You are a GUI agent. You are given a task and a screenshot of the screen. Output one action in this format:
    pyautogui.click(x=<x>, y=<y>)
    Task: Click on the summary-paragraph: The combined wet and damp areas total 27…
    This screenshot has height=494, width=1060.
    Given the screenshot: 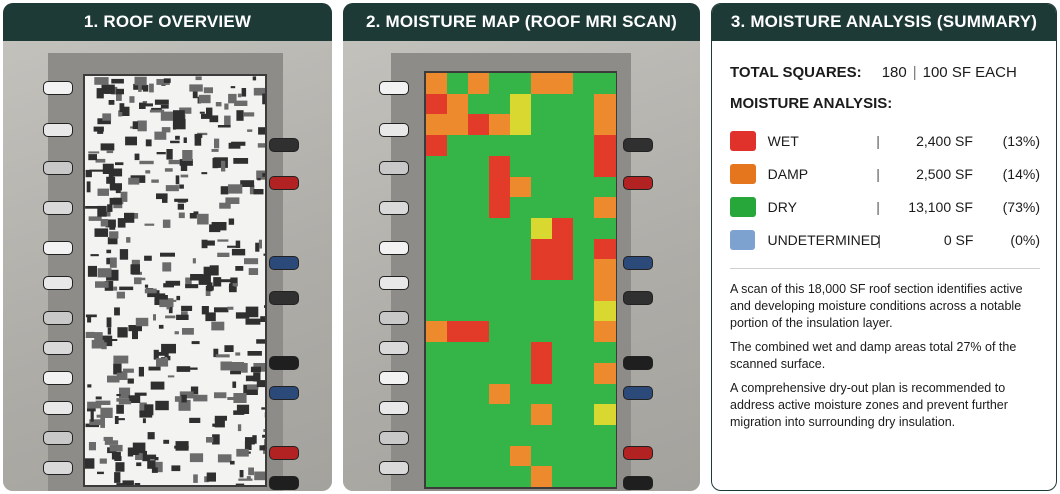 What is the action you would take?
    pyautogui.click(x=873, y=355)
    